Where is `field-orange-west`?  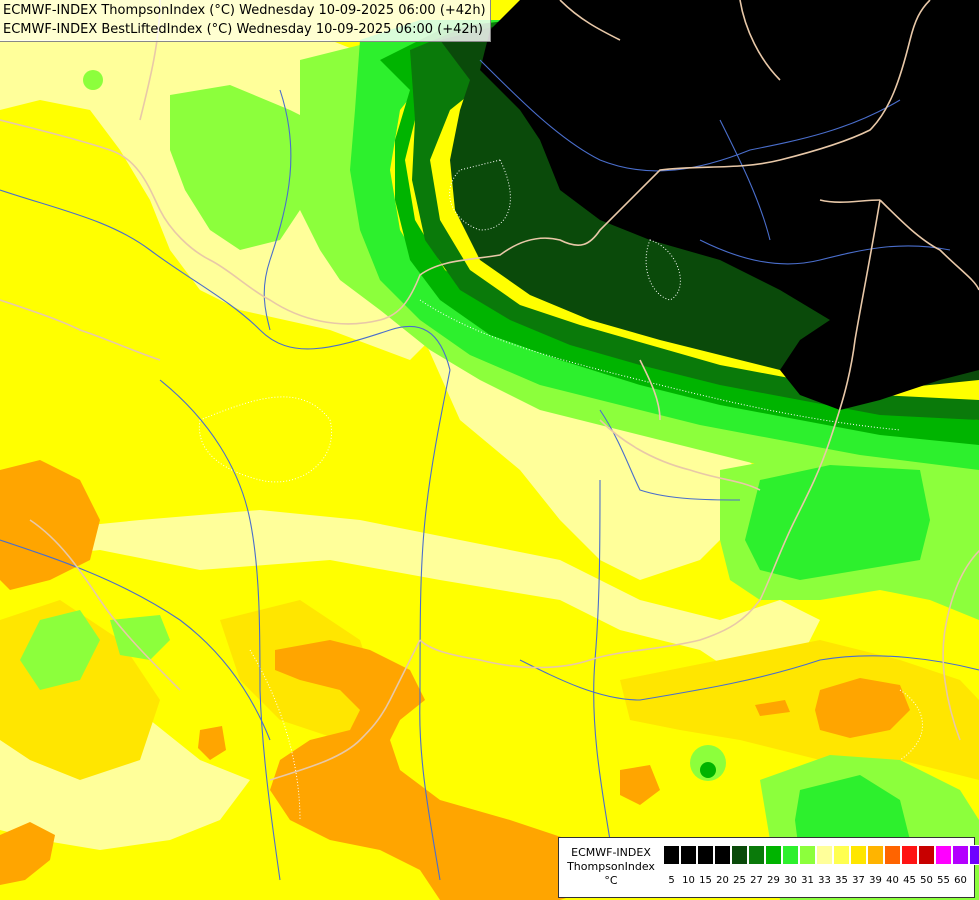 field-orange-west is located at coordinates (50, 525).